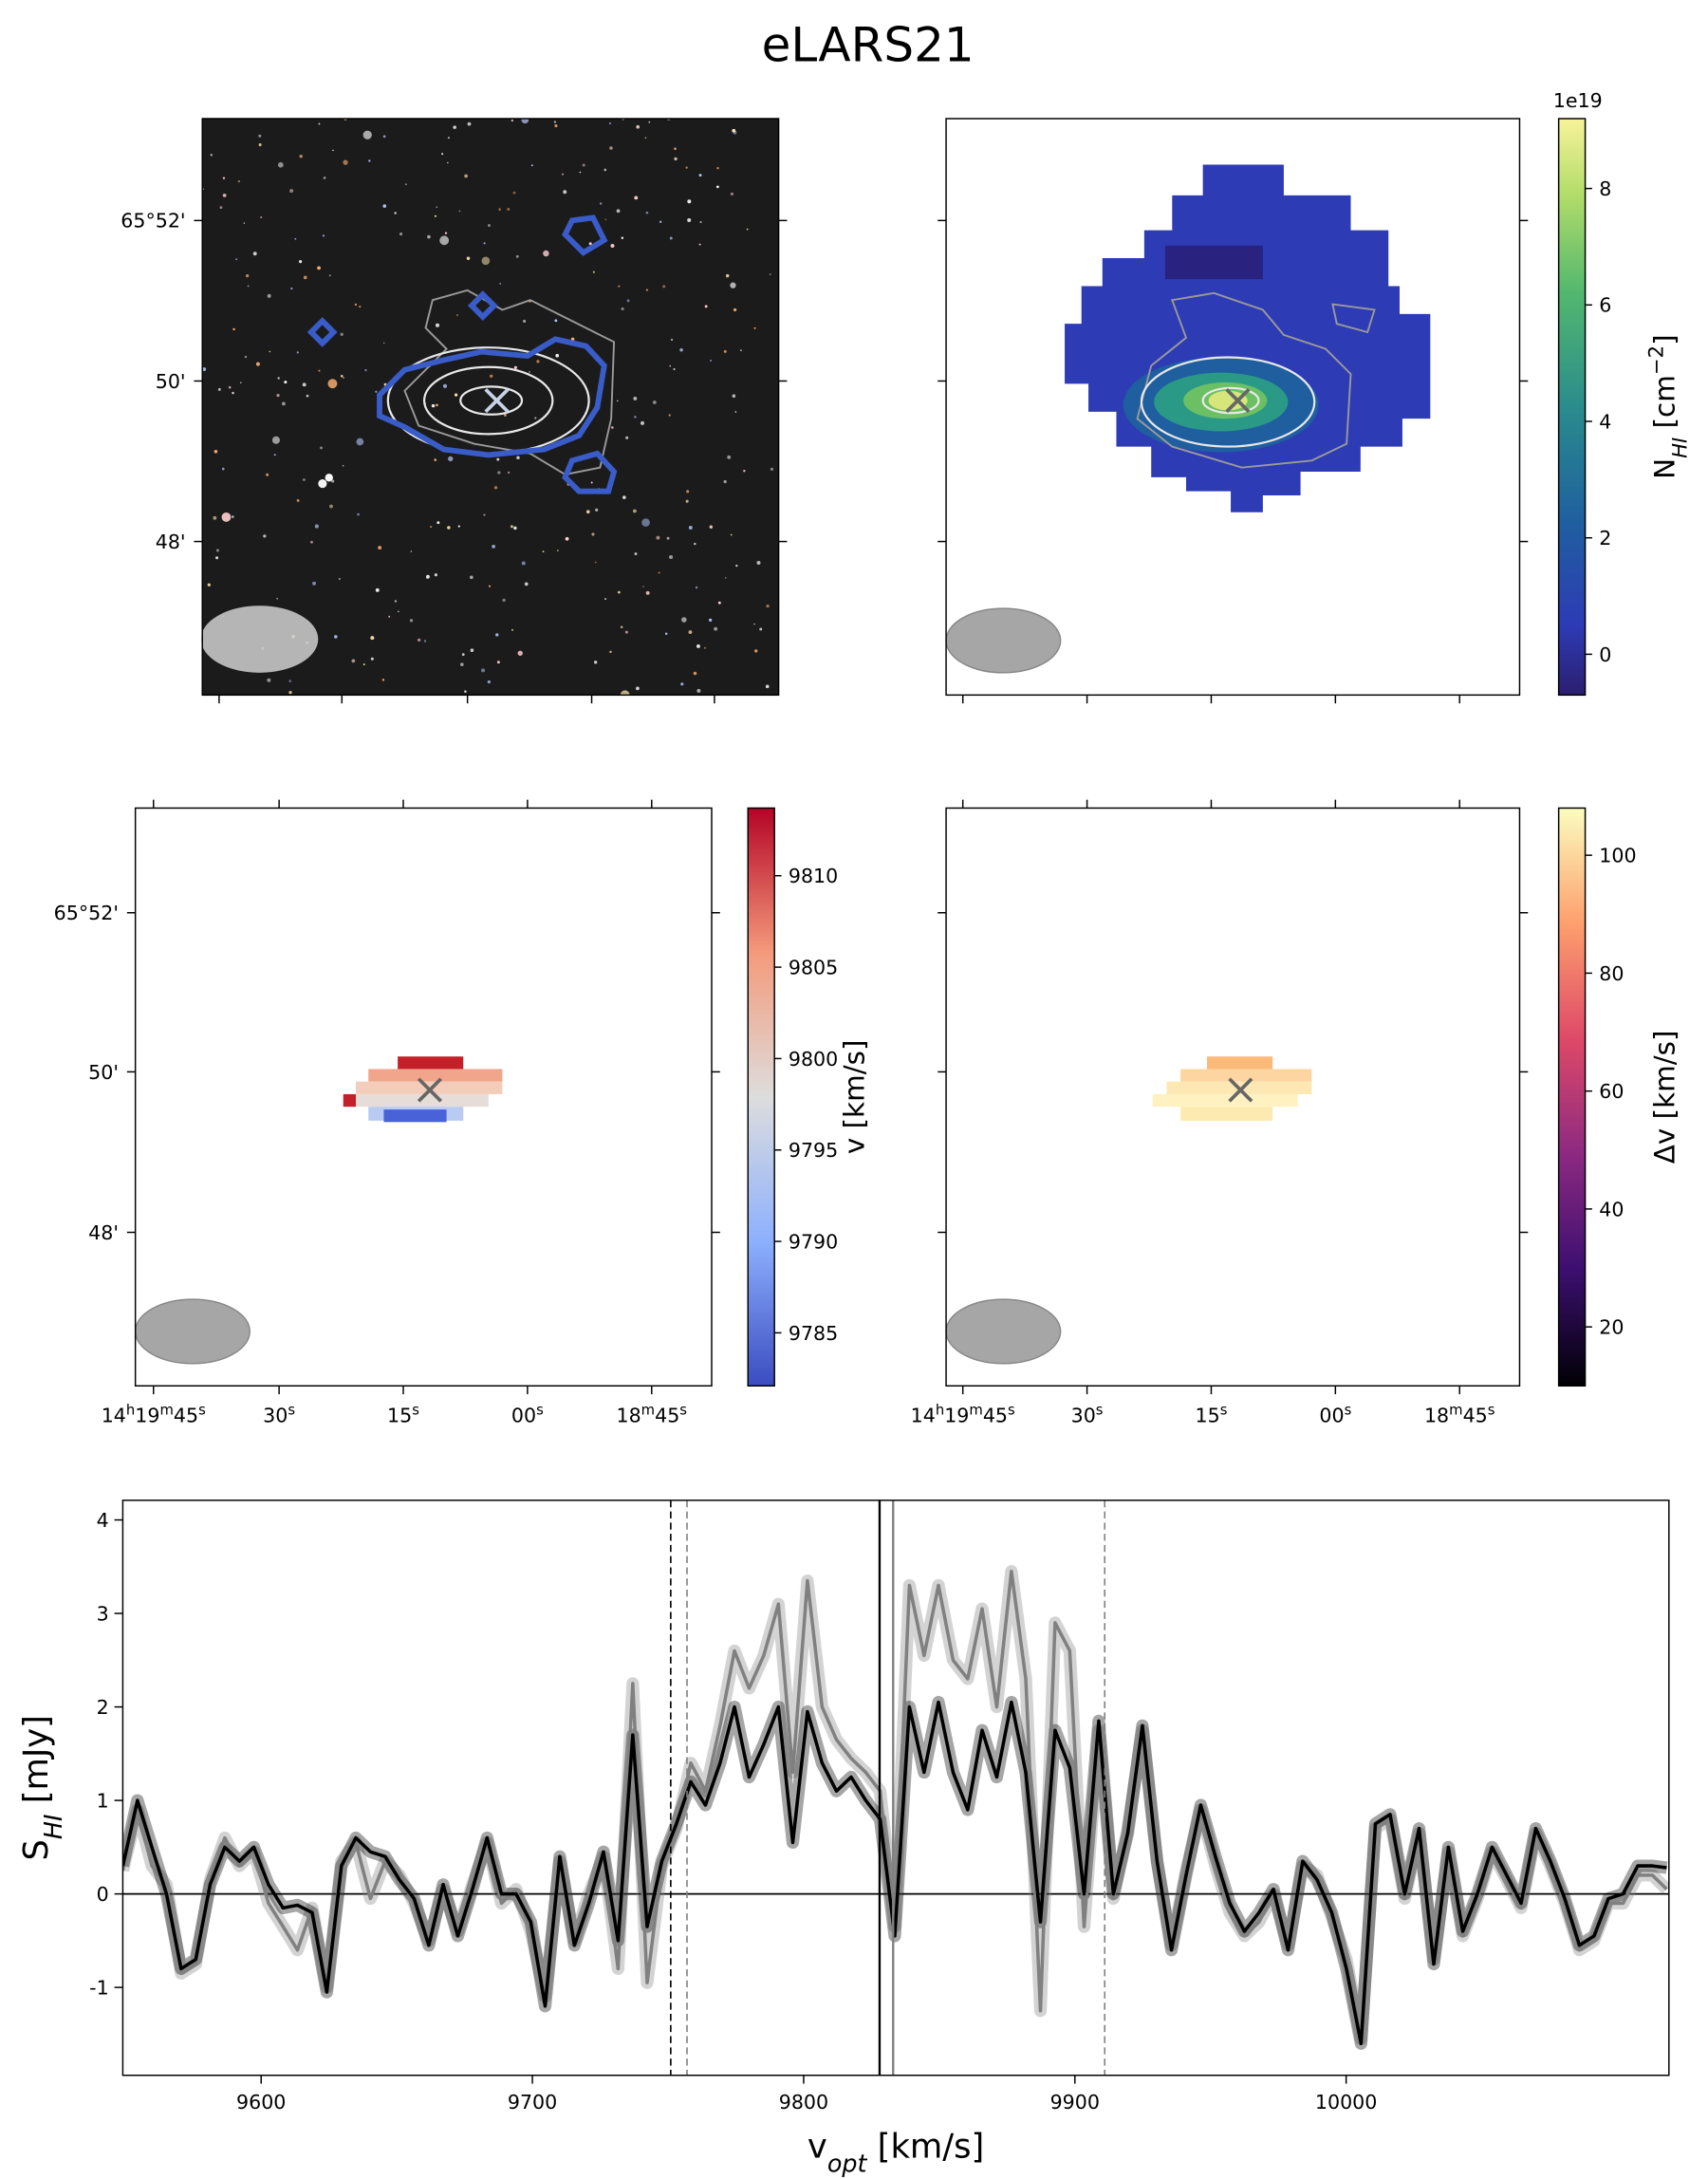 This screenshot has width=1708, height=2179. I want to click on y-tick-label: 48', so click(171, 542).